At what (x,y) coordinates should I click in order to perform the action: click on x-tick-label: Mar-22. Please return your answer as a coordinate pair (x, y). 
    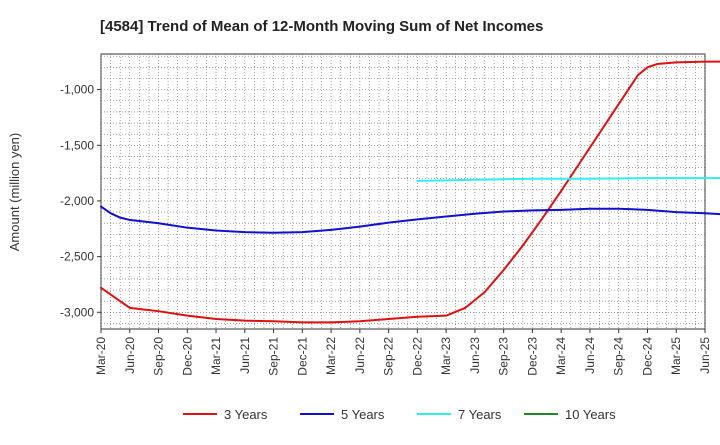
    Looking at the image, I should click on (331, 356).